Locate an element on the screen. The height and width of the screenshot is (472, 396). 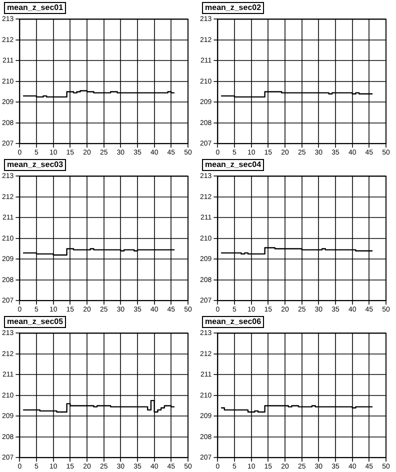
chart-title: mean_z_sec01 is located at coordinates (35, 8).